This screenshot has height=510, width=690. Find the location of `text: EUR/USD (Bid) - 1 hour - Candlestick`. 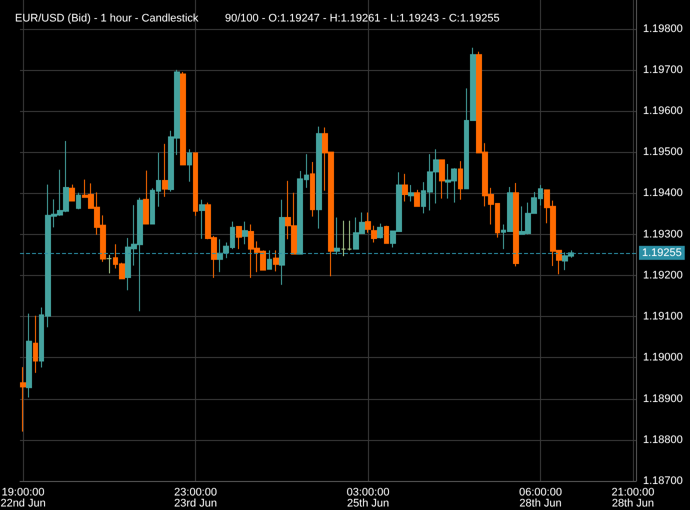

text: EUR/USD (Bid) - 1 hour - Candlestick is located at coordinates (107, 18).